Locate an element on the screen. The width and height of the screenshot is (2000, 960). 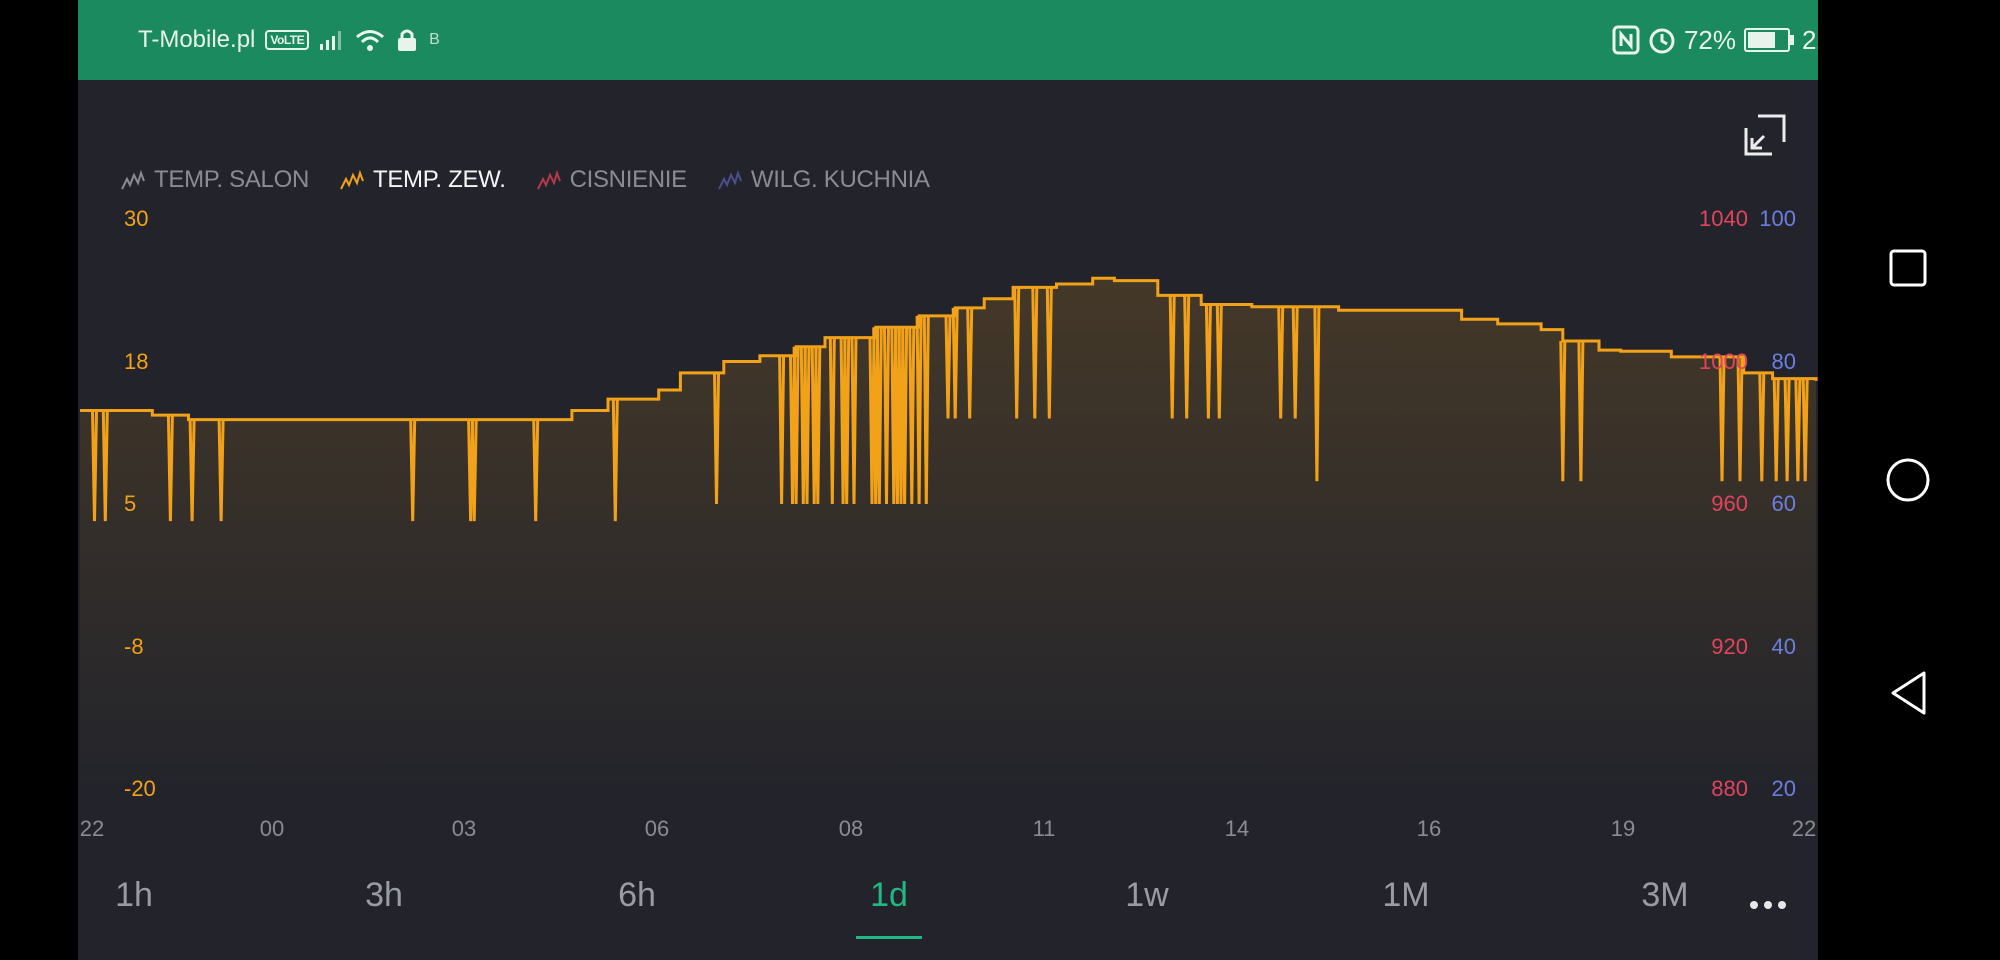
wifi-icon is located at coordinates (370, 40).